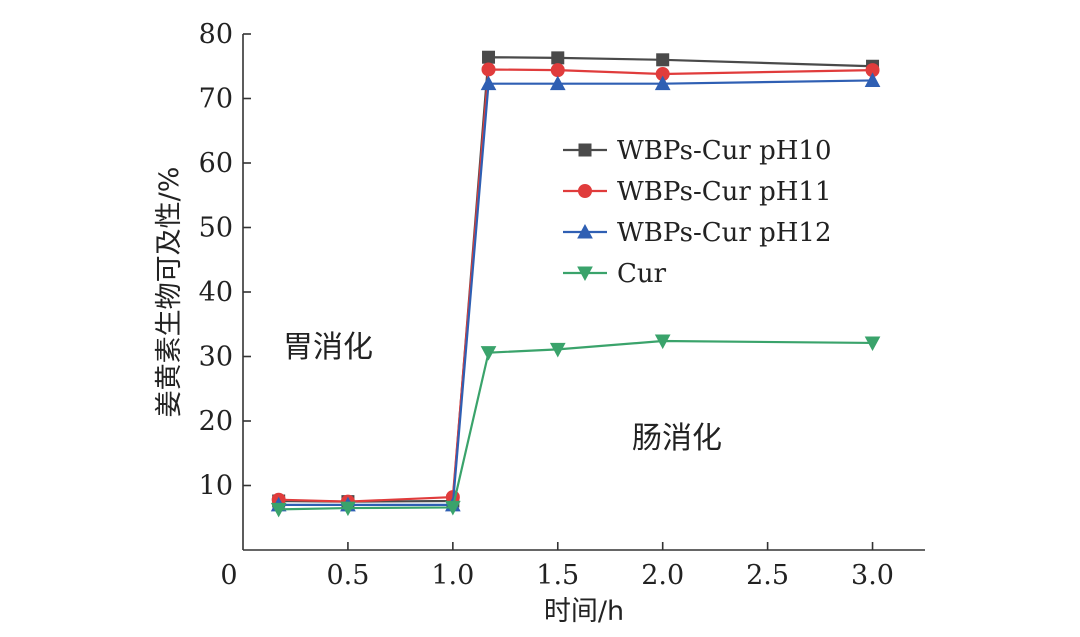 This screenshot has width=1080, height=637. Describe the element at coordinates (216, 357) in the screenshot. I see `y-tick-label: 30` at that location.